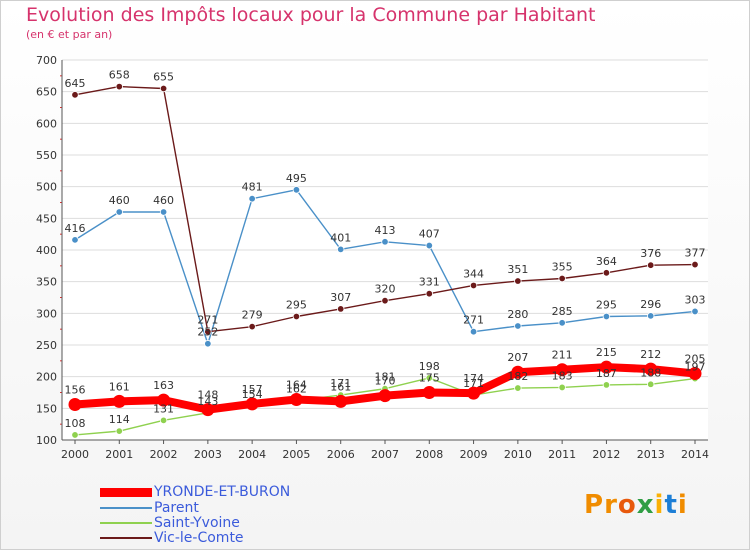 Image resolution: width=750 pixels, height=550 pixels. I want to click on x-tick-label: 2014, so click(695, 454).